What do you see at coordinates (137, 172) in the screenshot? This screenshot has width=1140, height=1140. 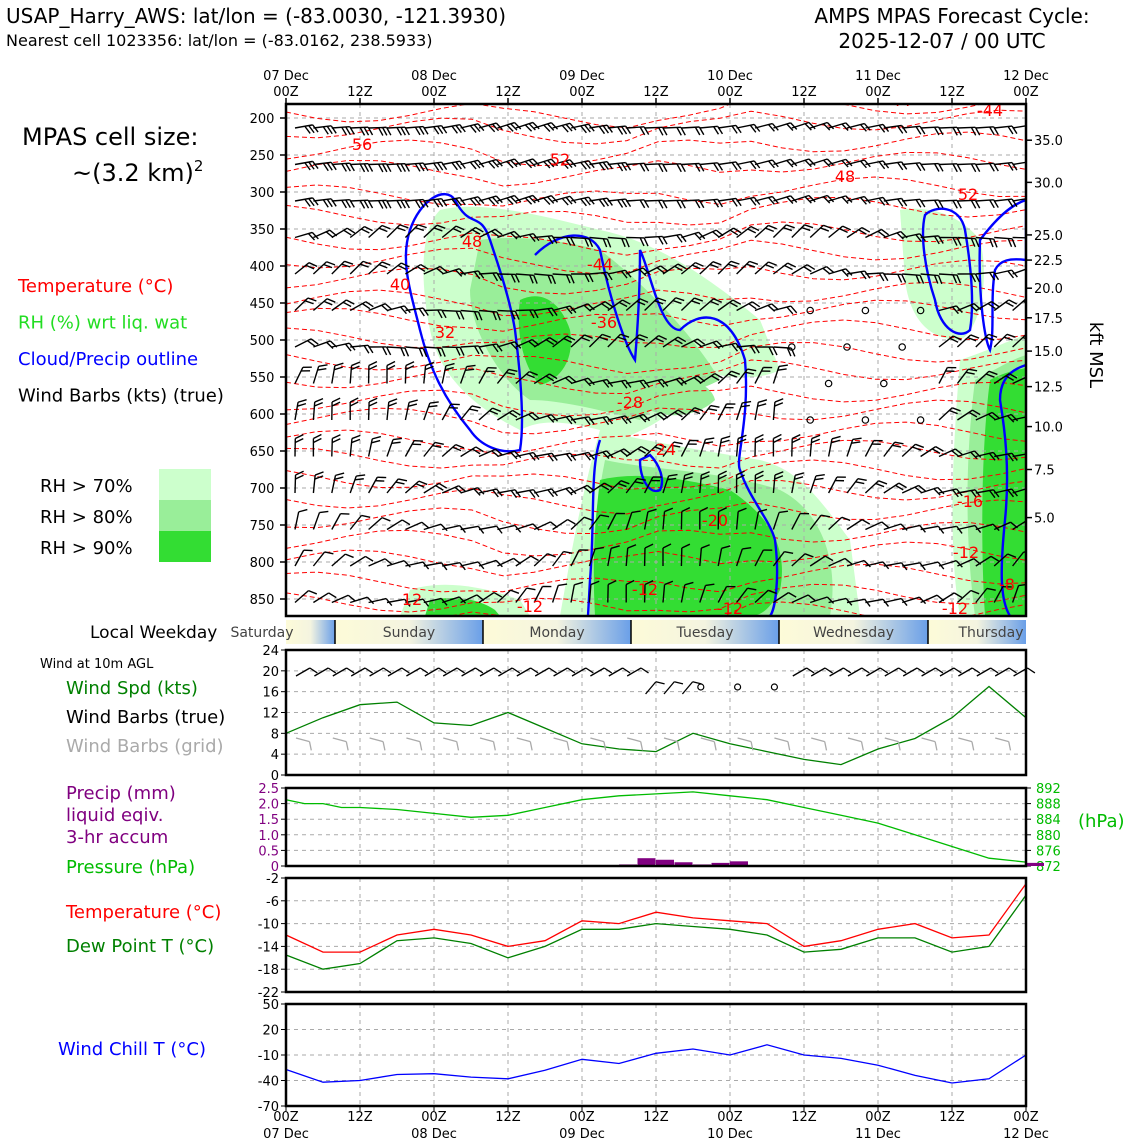 I see `cell-size-value: ~(3.2 km)2` at bounding box center [137, 172].